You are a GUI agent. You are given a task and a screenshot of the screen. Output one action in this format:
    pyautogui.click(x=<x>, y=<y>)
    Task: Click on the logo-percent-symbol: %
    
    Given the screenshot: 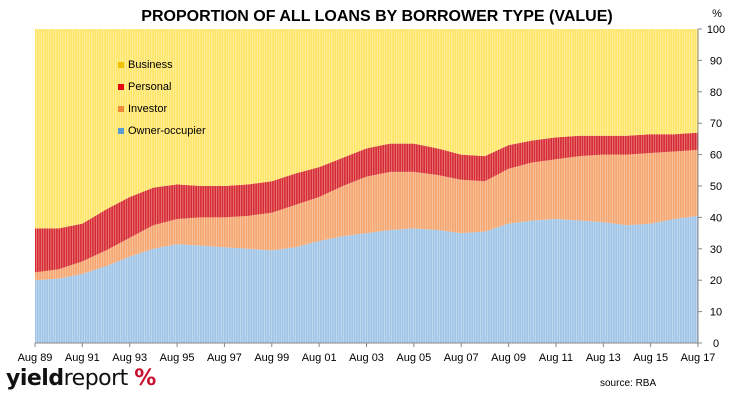 What is the action you would take?
    pyautogui.click(x=145, y=378)
    